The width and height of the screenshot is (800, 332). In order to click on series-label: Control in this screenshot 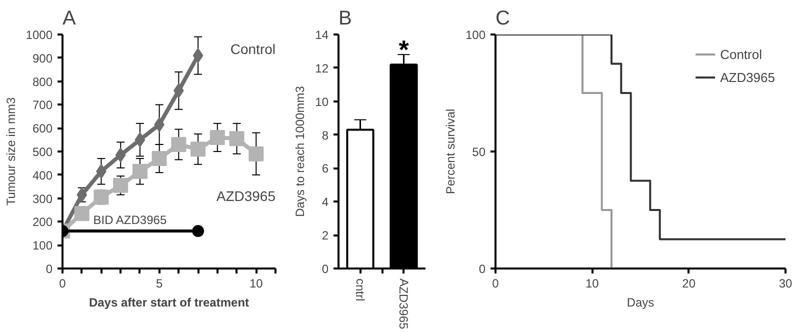, I will do `click(253, 49)`.